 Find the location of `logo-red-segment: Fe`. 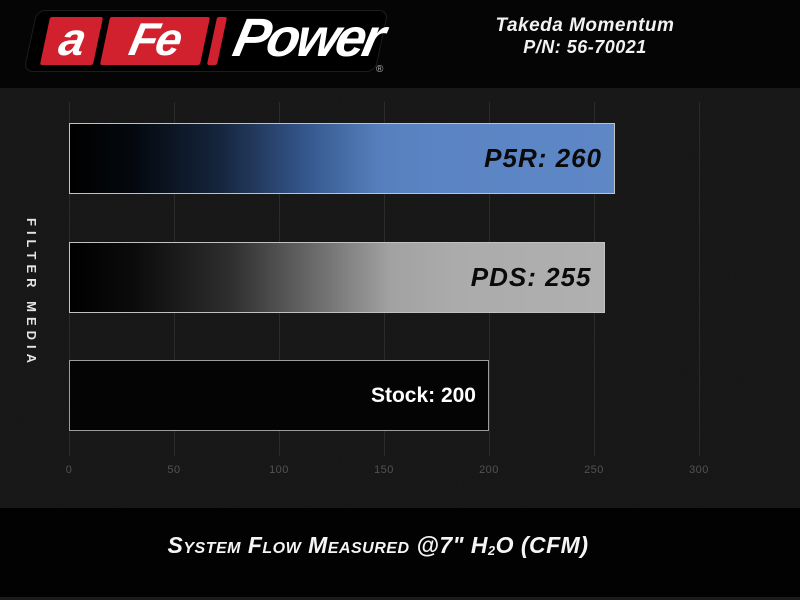

logo-red-segment: Fe is located at coordinates (155, 39).